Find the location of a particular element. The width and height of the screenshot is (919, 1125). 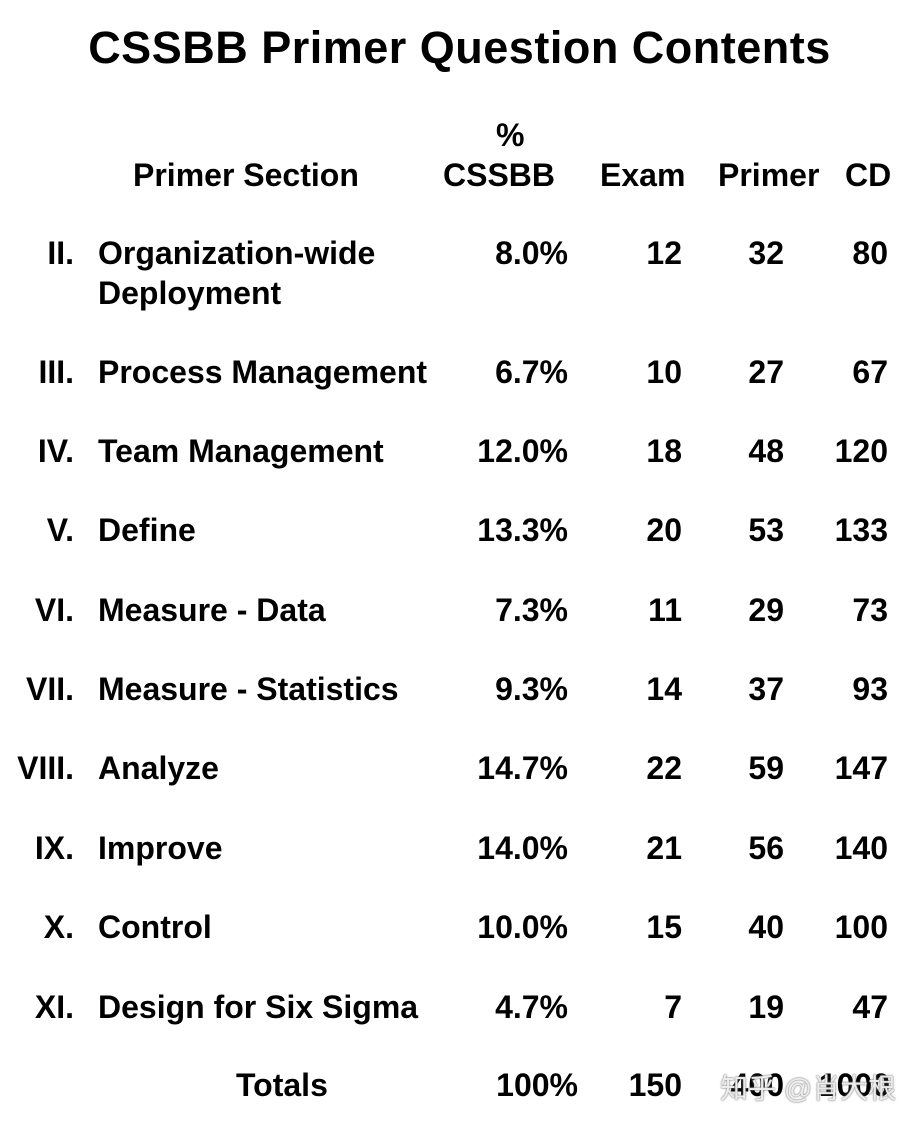

row-number: XI. is located at coordinates (54, 1007).